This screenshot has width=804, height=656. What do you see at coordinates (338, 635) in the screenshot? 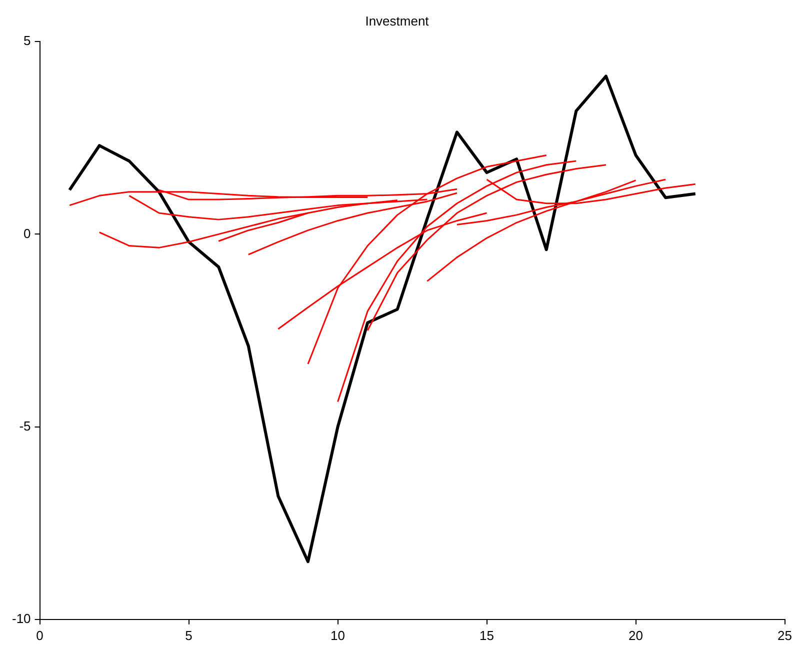
I see `x-tick-label: 10` at bounding box center [338, 635].